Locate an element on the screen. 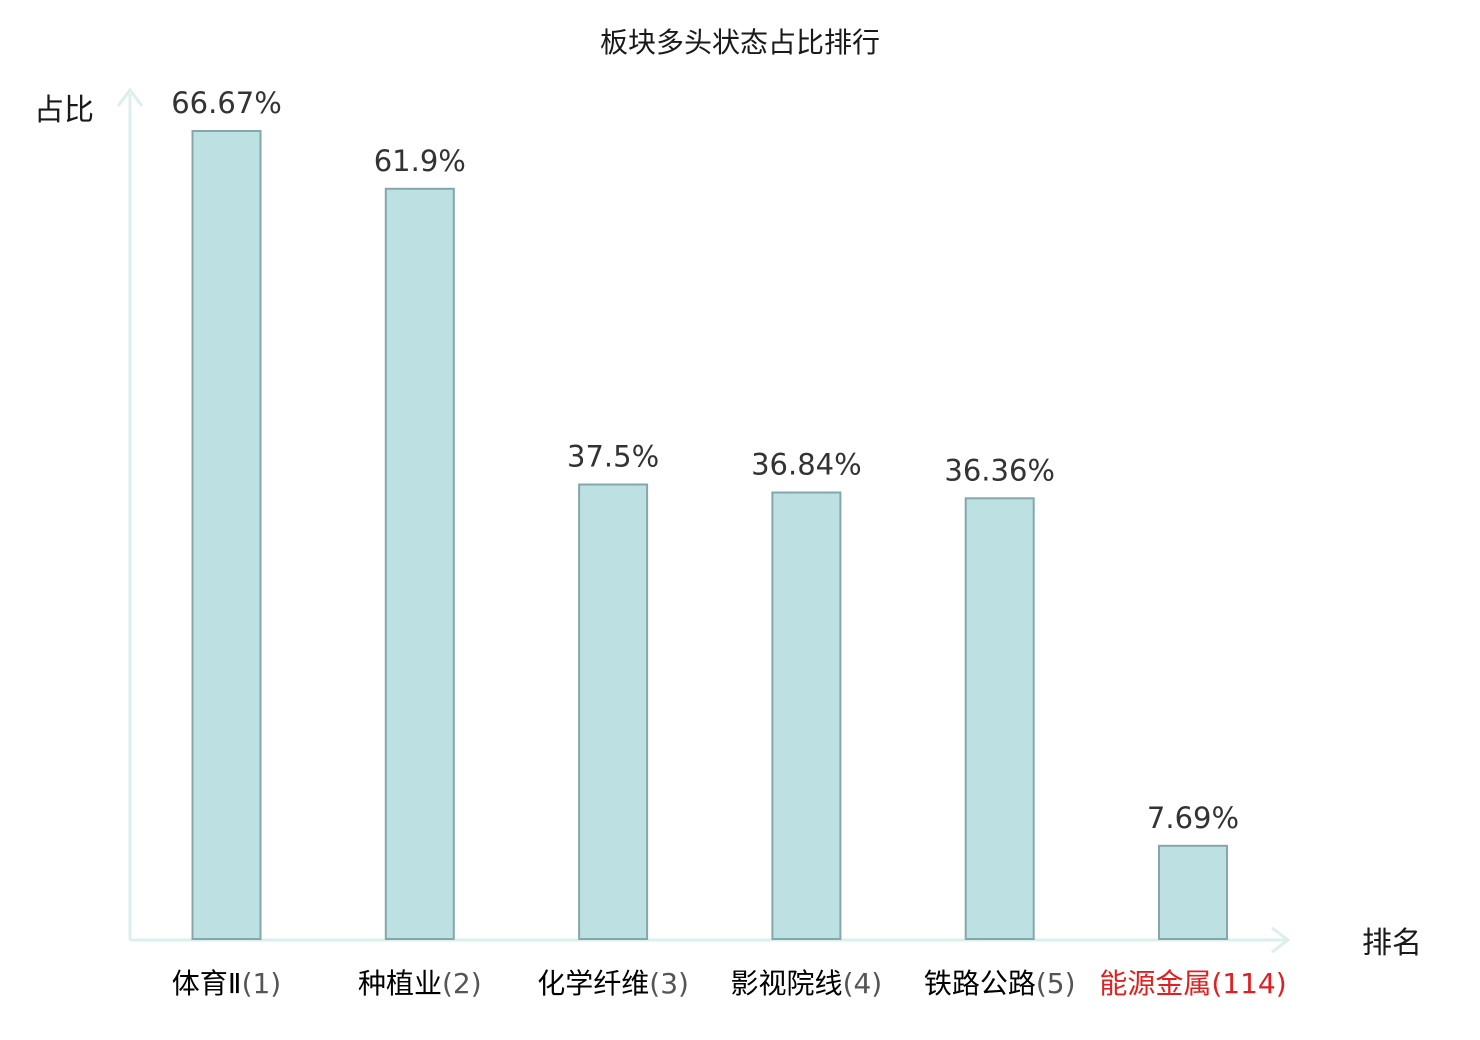  category-name-4: 影视院线 is located at coordinates (787, 983).